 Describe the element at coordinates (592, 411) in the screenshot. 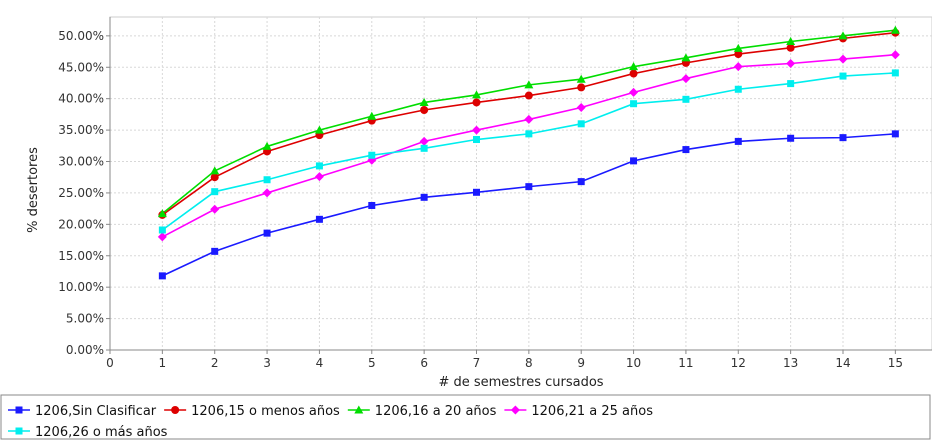

I see `legend-label: 1206,21 a 25 años` at that location.